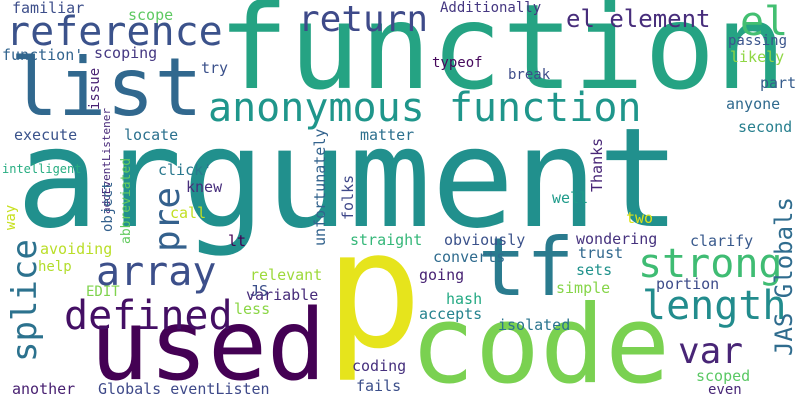  What do you see at coordinates (784, 276) in the screenshot?
I see `word-jas-globals: JAS Globals` at bounding box center [784, 276].